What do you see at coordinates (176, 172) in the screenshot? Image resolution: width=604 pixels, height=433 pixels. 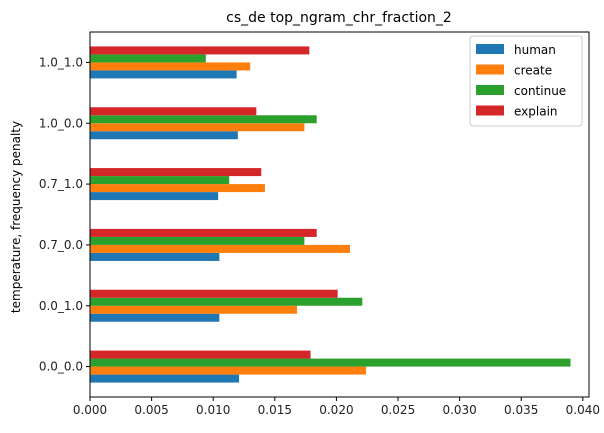 I see `bar-explain-0.7_1.0` at bounding box center [176, 172].